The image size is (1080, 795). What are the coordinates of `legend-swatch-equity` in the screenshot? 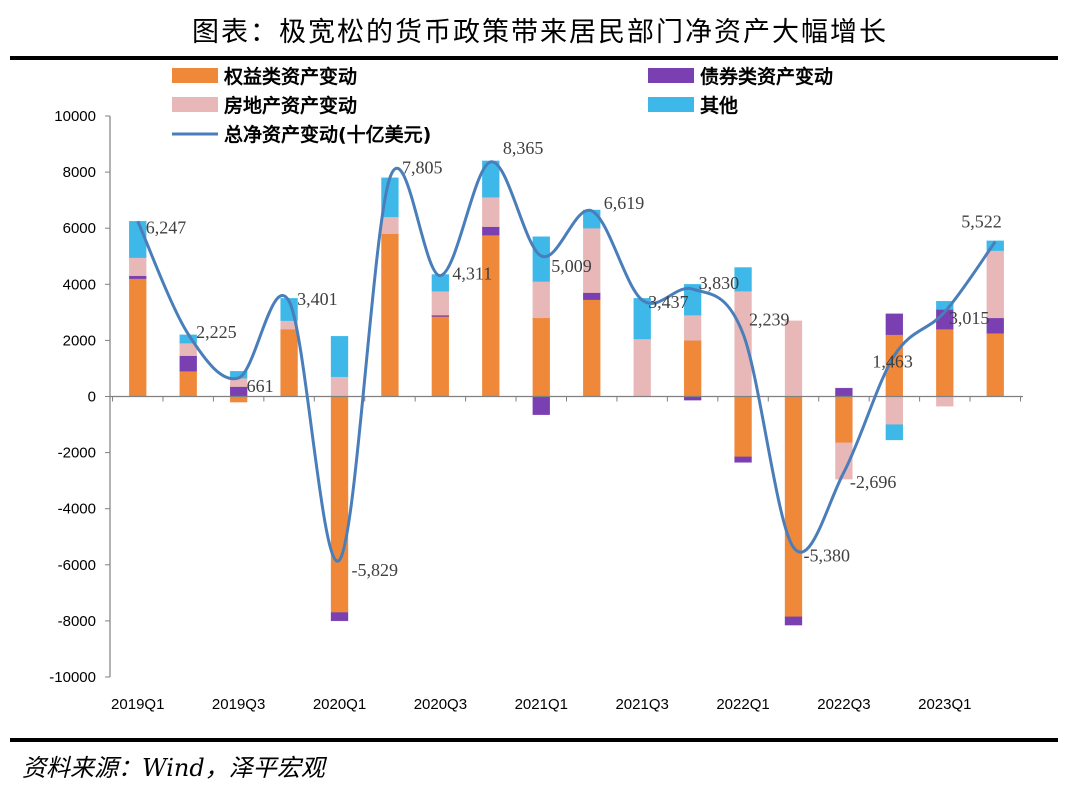 It's located at (195, 75).